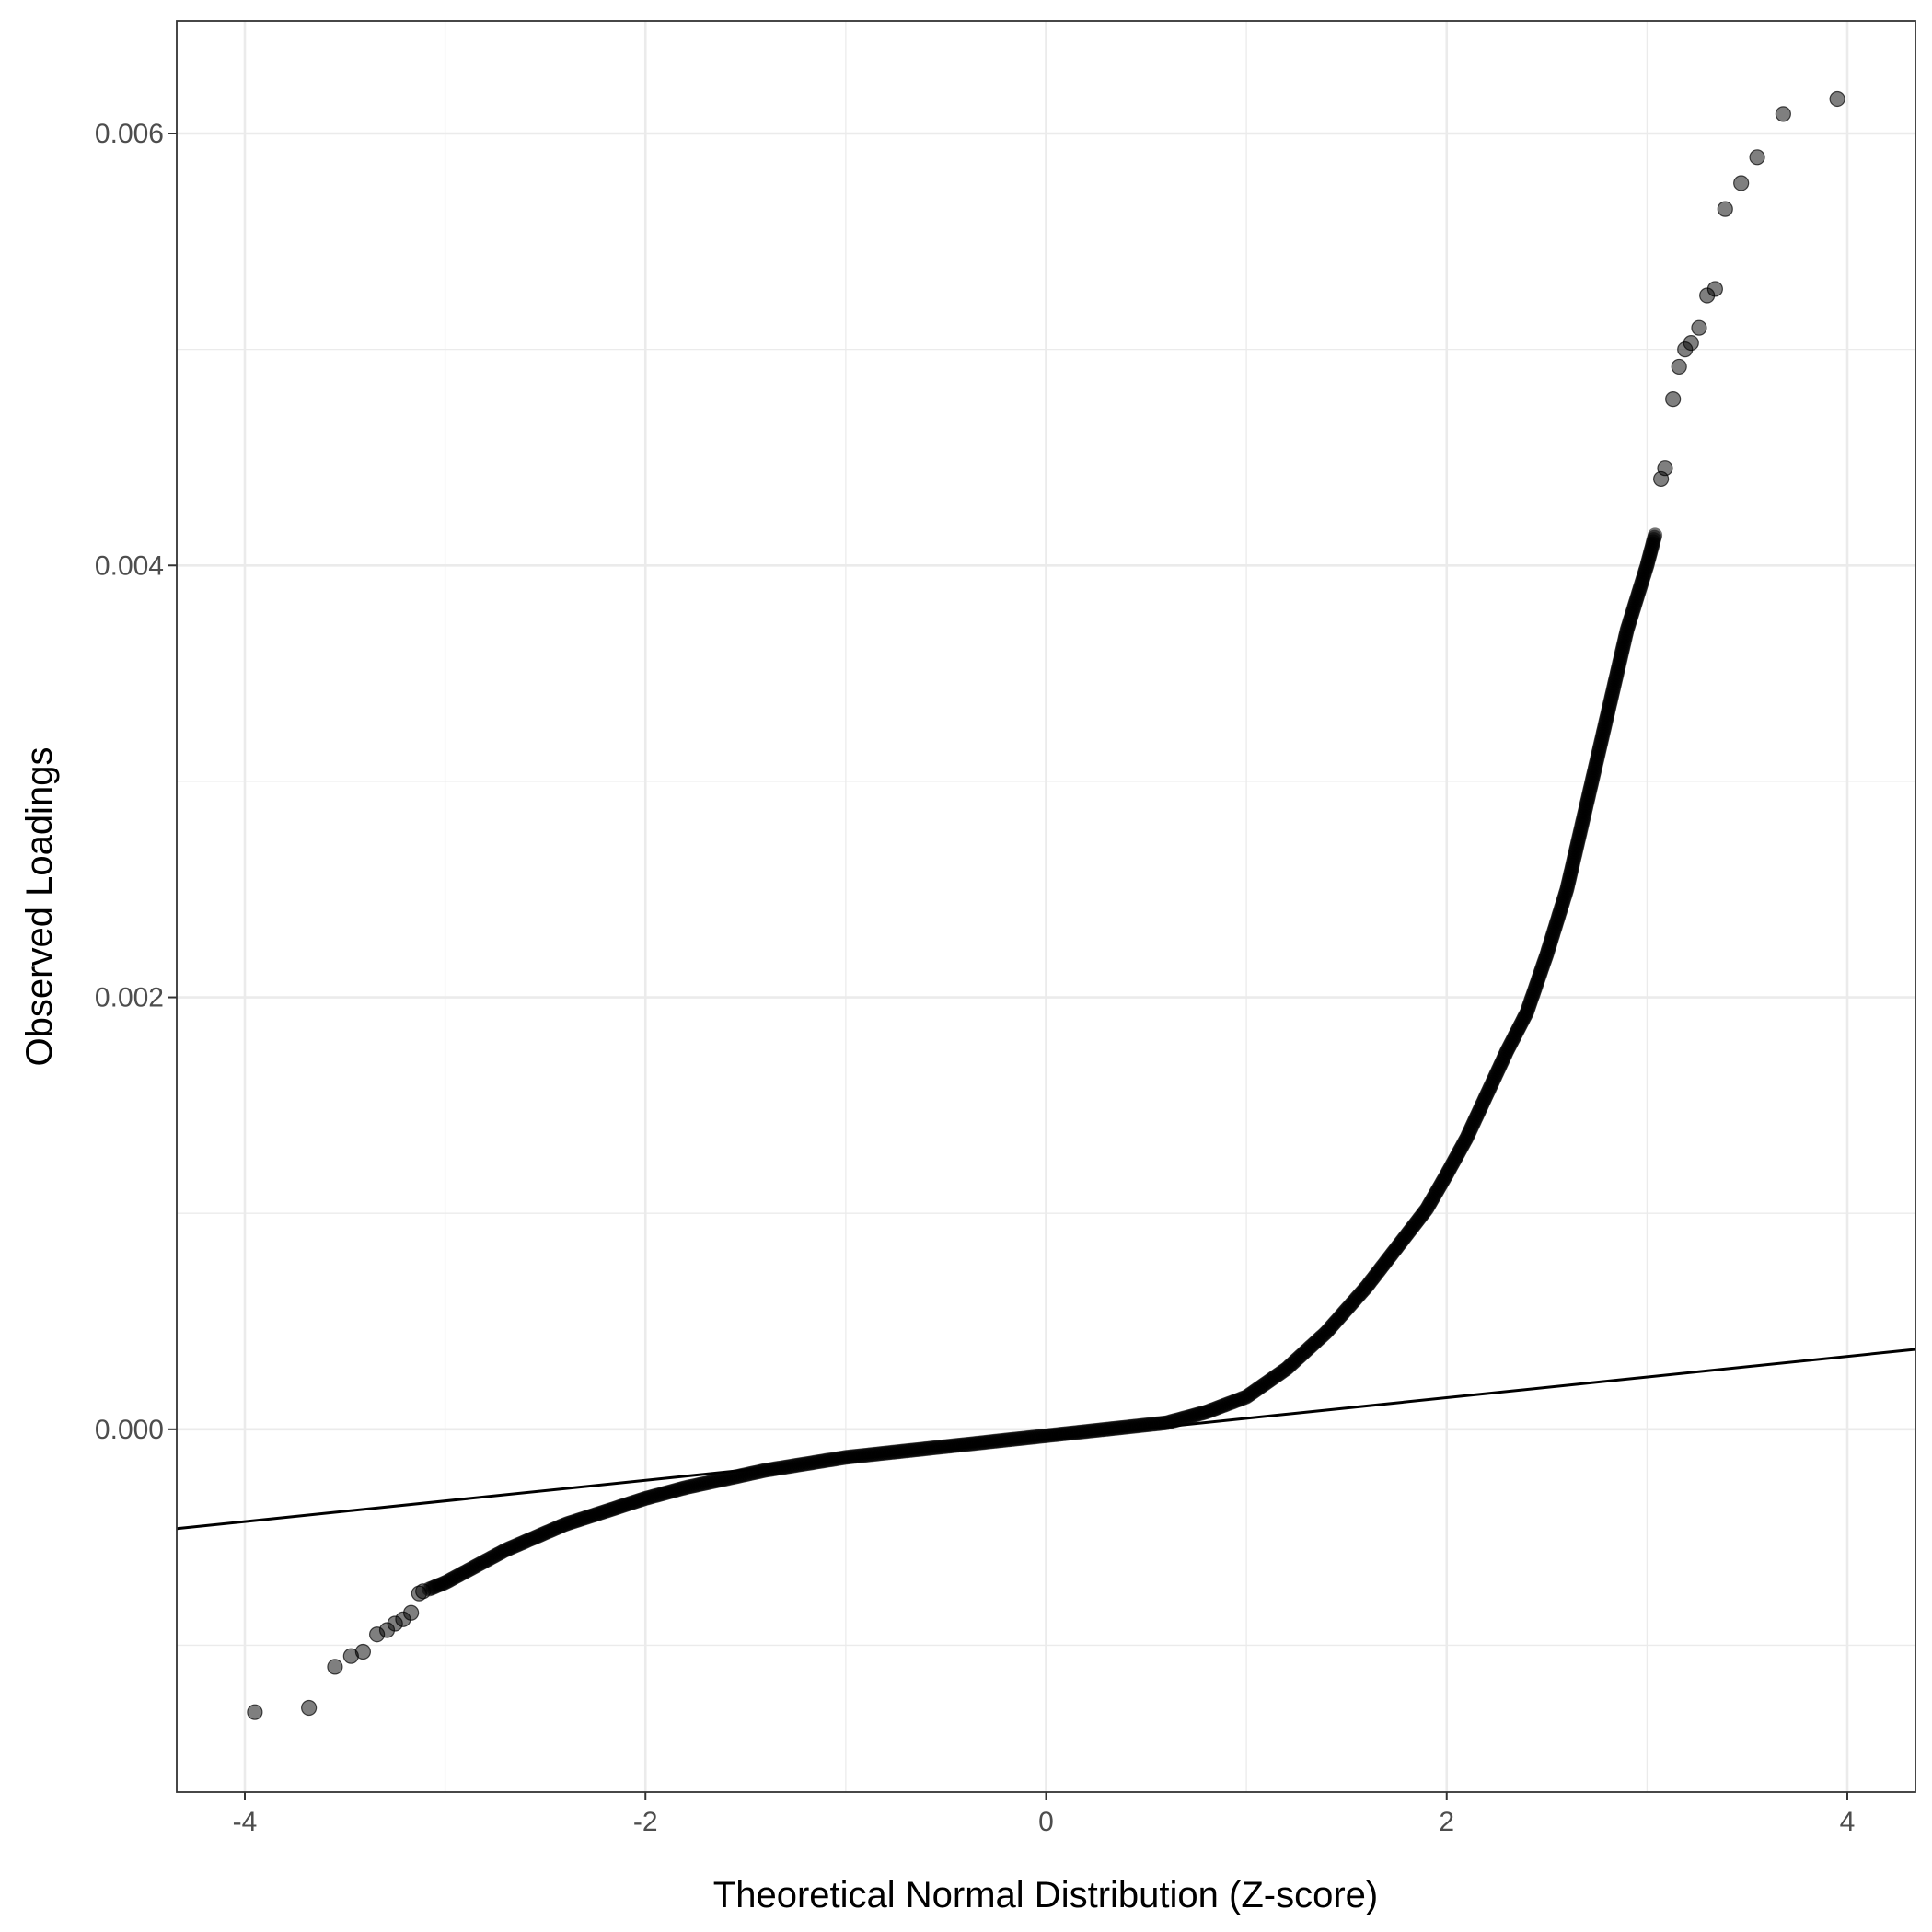 The width and height of the screenshot is (1932, 1932). What do you see at coordinates (129, 998) in the screenshot?
I see `y-tick-label: 0.002` at bounding box center [129, 998].